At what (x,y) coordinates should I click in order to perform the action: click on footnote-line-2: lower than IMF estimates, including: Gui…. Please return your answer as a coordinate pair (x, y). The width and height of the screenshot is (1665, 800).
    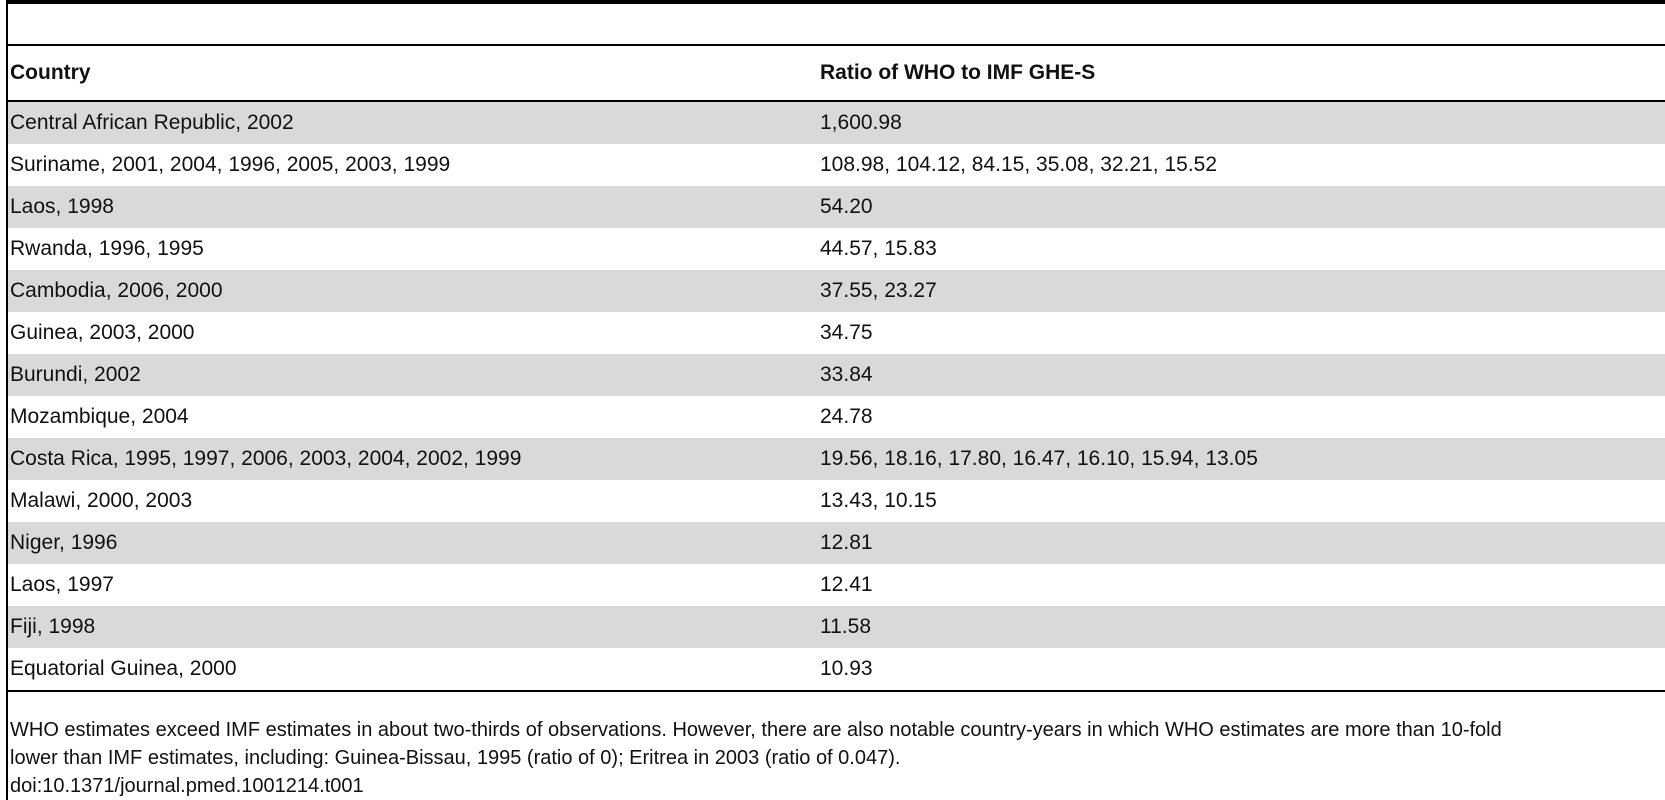
    Looking at the image, I should click on (455, 758).